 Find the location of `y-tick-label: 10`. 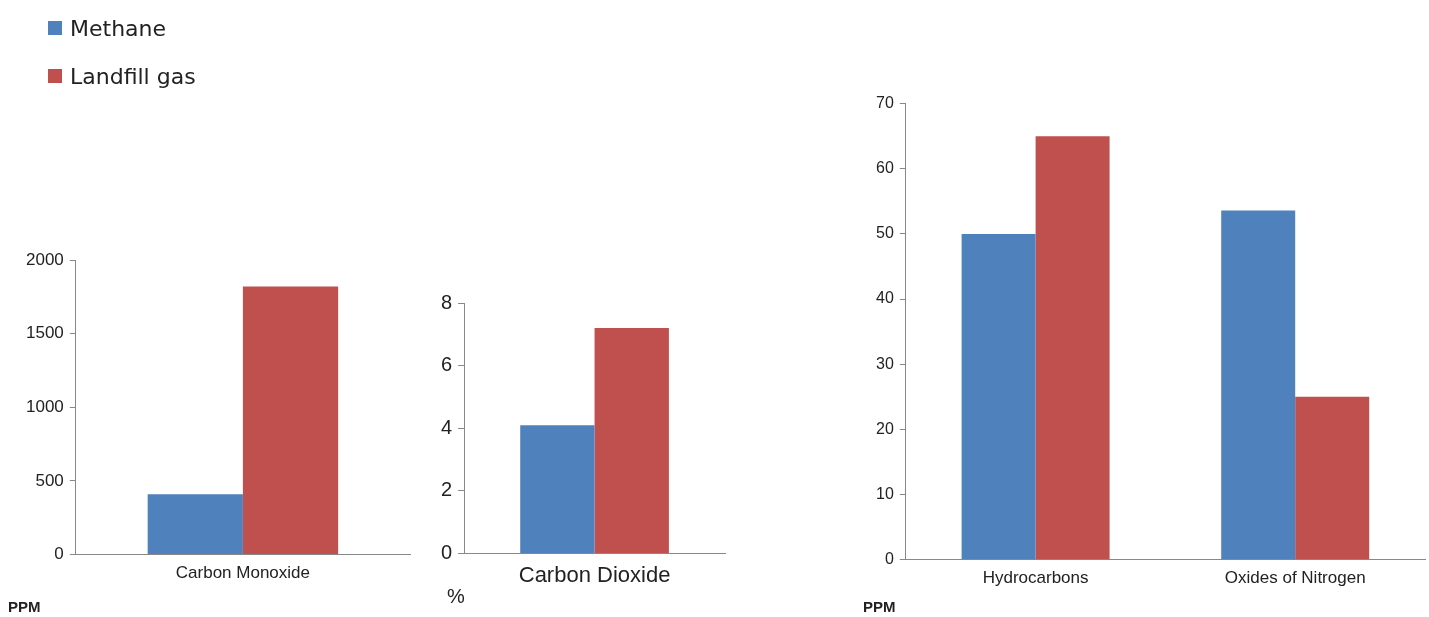

y-tick-label: 10 is located at coordinates (885, 493).